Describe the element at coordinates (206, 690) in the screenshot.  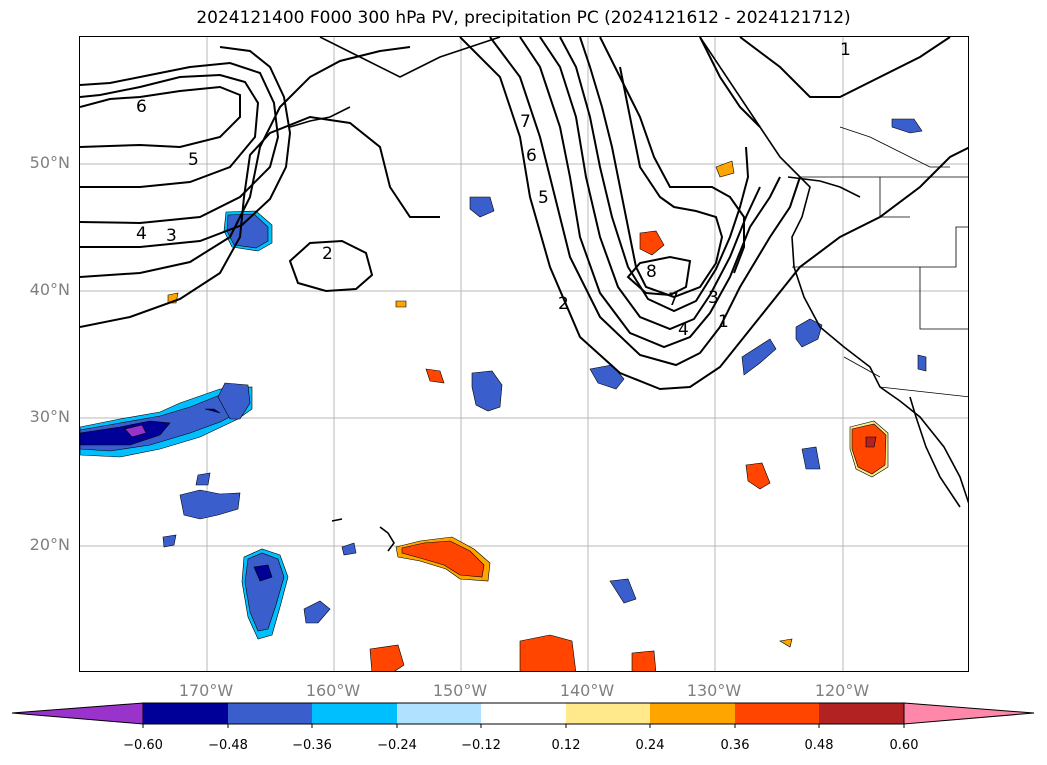
I see `lon-label-170w: 170°W` at that location.